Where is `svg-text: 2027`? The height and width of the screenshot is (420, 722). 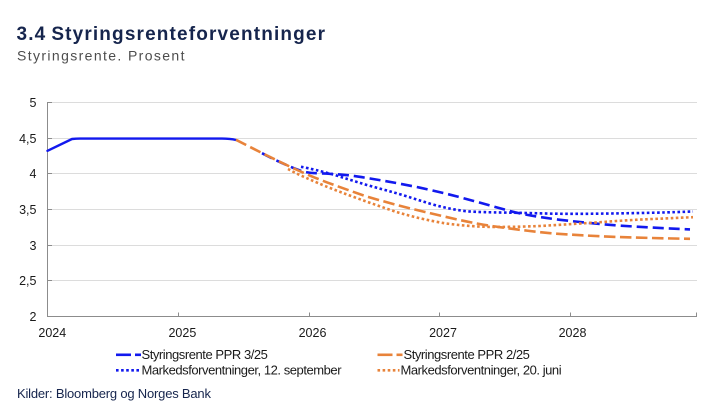 svg-text: 2027 is located at coordinates (443, 333).